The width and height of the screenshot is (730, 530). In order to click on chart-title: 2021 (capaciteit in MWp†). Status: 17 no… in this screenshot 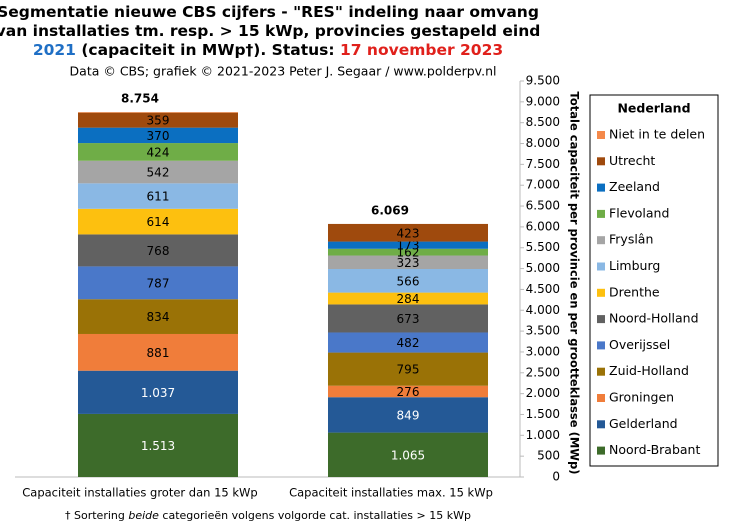, I will do `click(268, 50)`.